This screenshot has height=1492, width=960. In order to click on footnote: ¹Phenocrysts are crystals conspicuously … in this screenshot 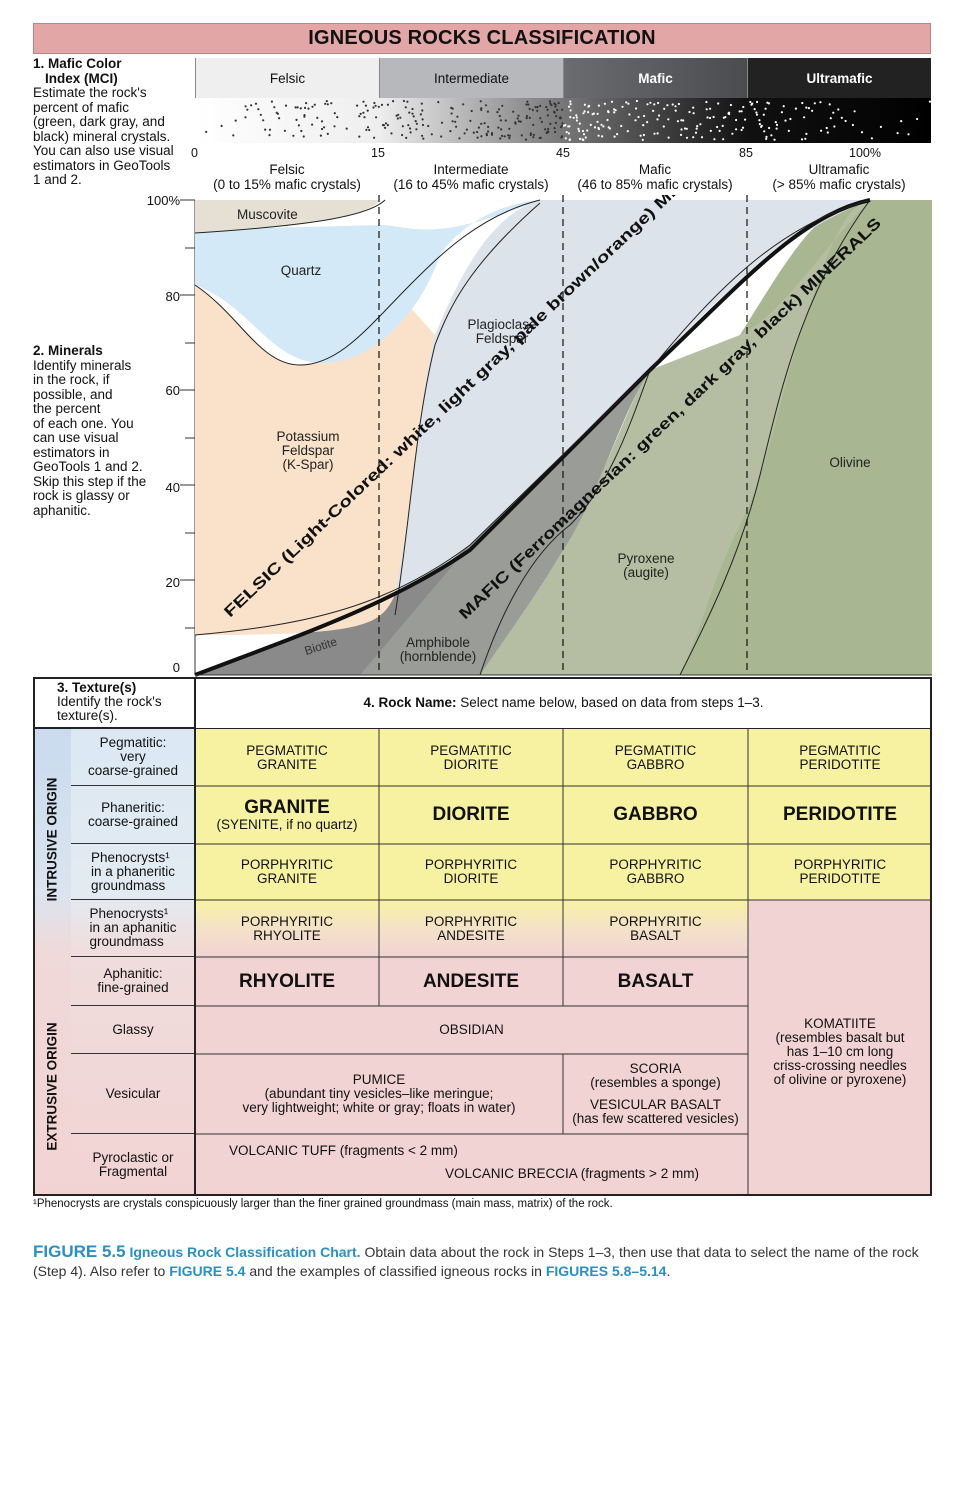, I will do `click(323, 1204)`.